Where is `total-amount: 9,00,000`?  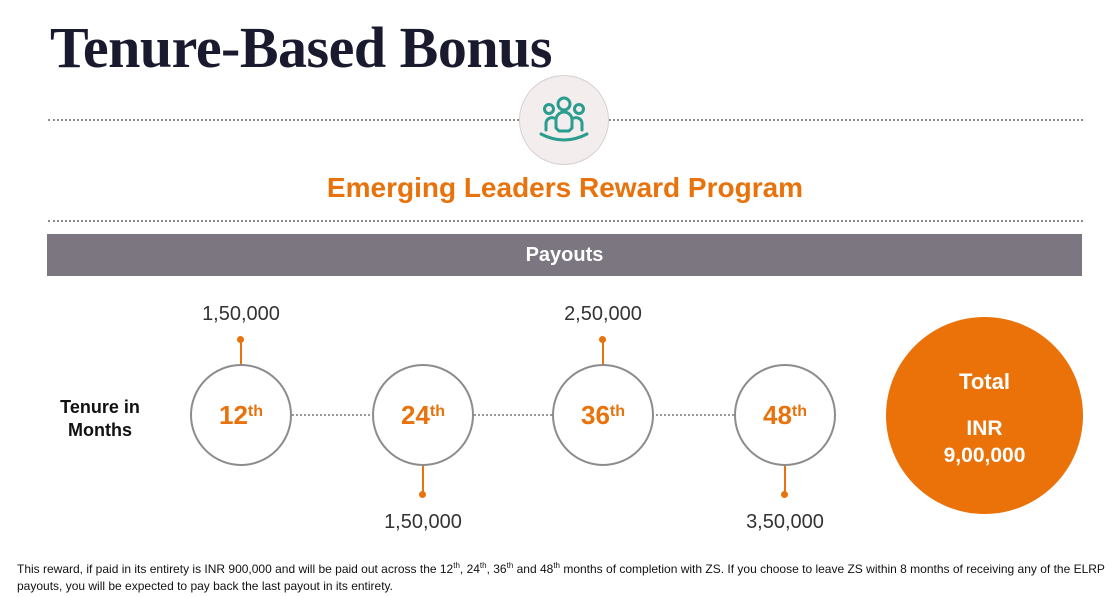 total-amount: 9,00,000 is located at coordinates (984, 455).